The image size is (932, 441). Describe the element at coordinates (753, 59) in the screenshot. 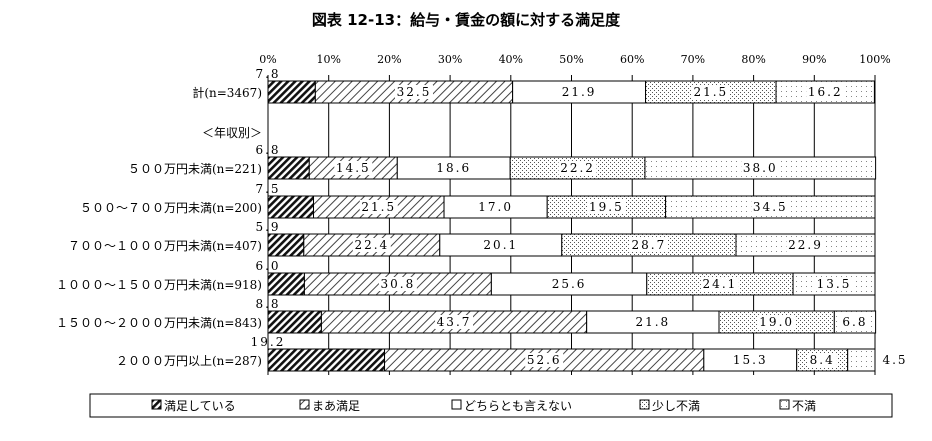

I see `x-tick-label: 80%` at that location.